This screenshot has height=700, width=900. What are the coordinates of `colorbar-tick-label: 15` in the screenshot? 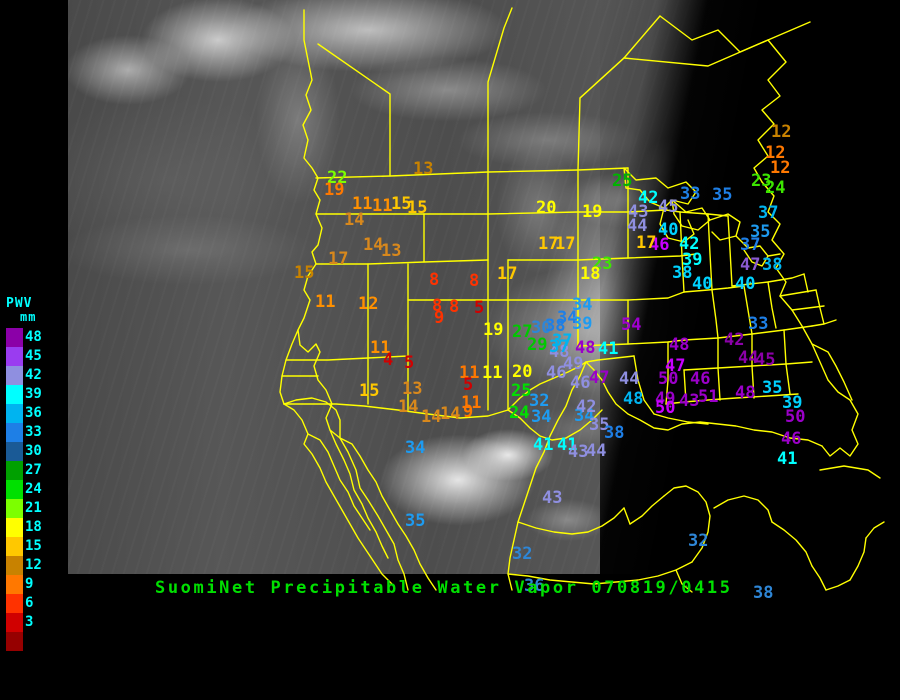 It's located at (33, 546).